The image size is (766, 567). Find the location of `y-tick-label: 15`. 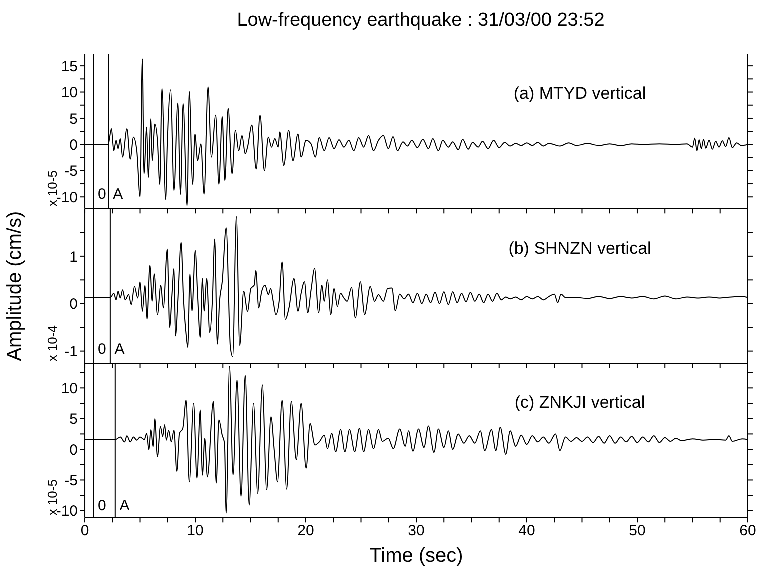

y-tick-label: 15 is located at coordinates (69, 67).